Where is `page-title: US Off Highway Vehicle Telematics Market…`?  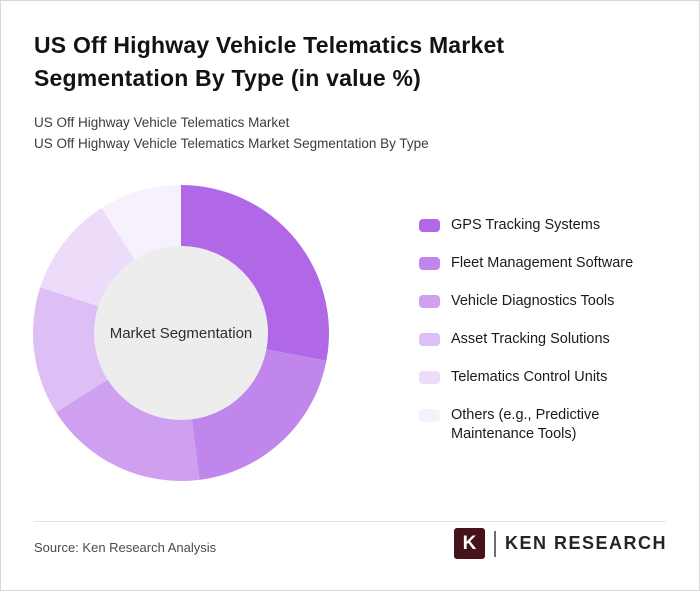
page-title: US Off Highway Vehicle Telematics Market… is located at coordinates (269, 61).